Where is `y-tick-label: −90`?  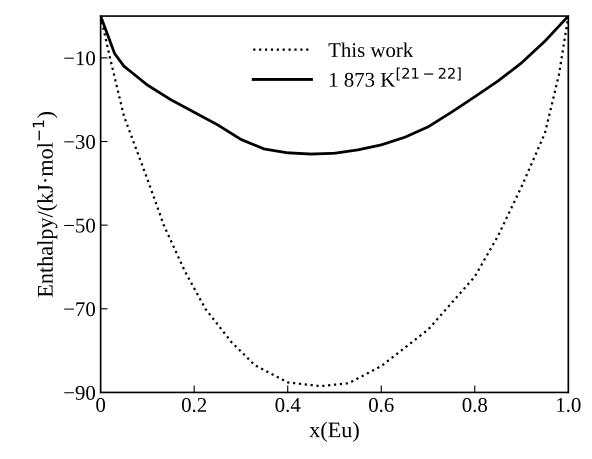
y-tick-label: −90 is located at coordinates (79, 393).